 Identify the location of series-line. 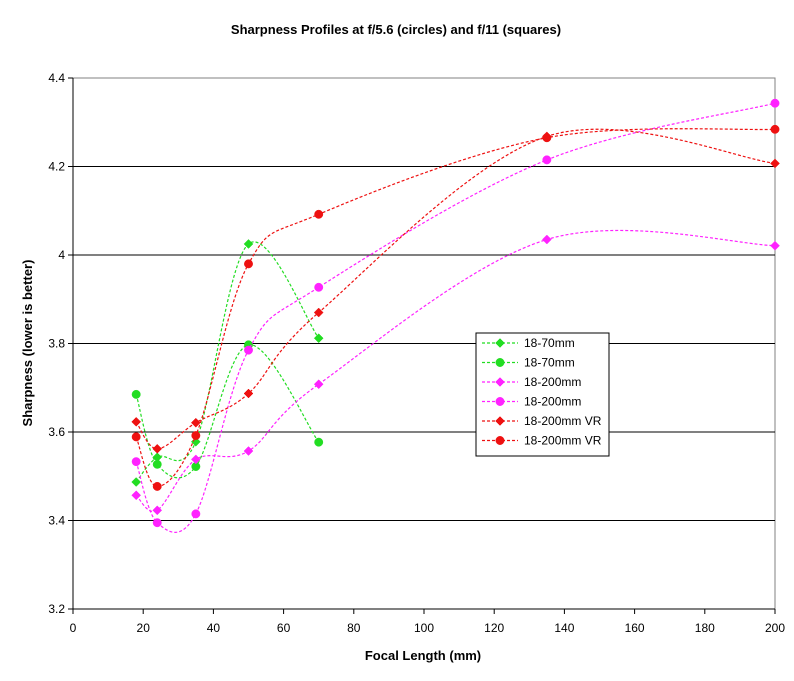
(227, 411).